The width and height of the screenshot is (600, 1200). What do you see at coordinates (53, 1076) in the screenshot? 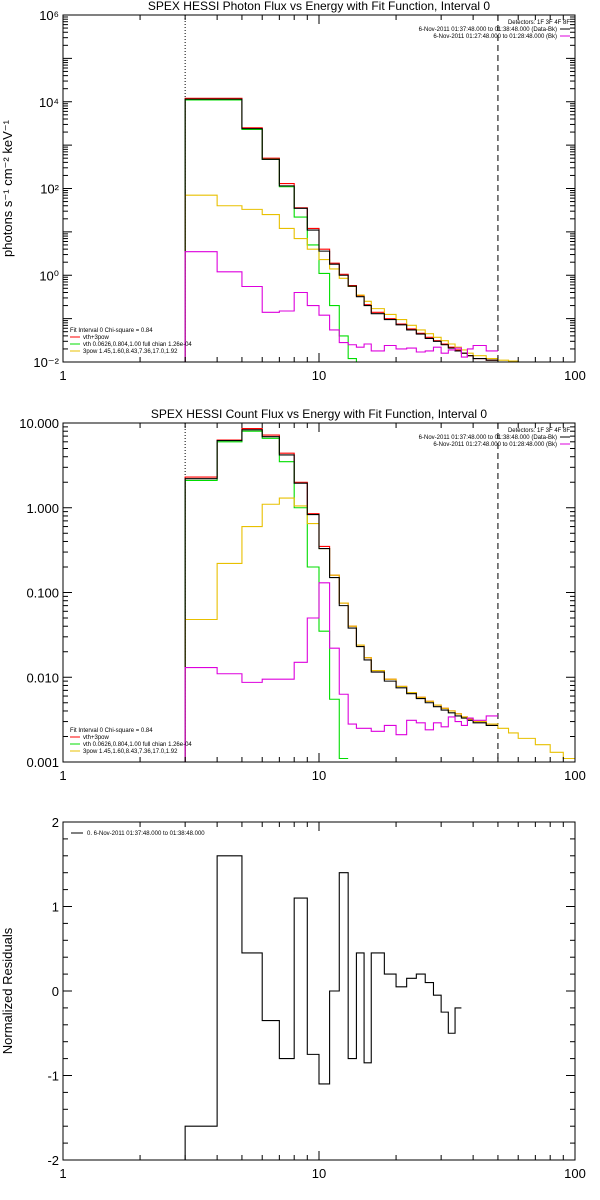
I see `y-tick-label: -1` at bounding box center [53, 1076].